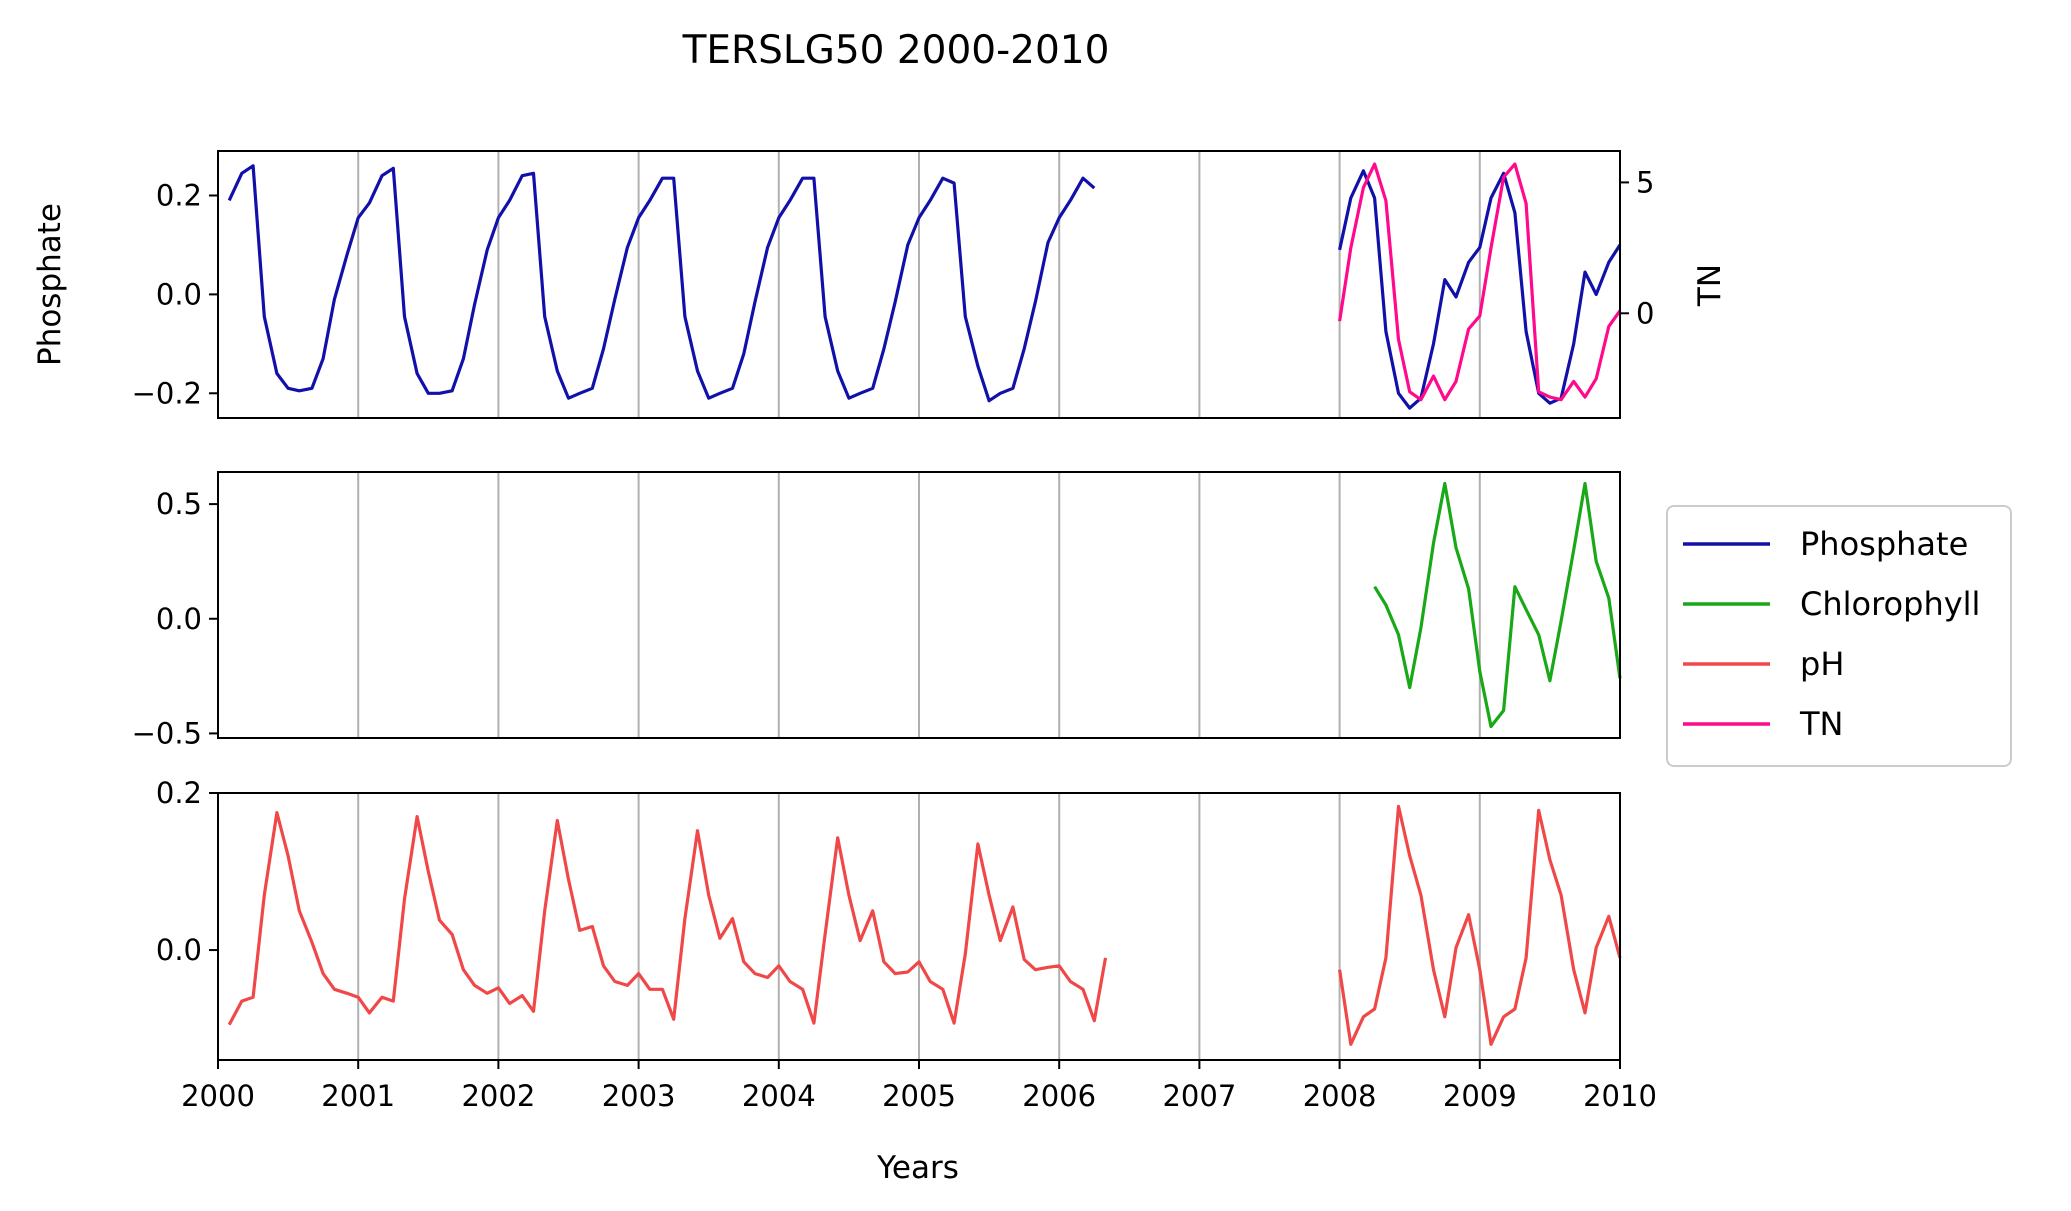 Image resolution: width=2071 pixels, height=1211 pixels. What do you see at coordinates (924, 925) in the screenshot?
I see `series-line-ph` at bounding box center [924, 925].